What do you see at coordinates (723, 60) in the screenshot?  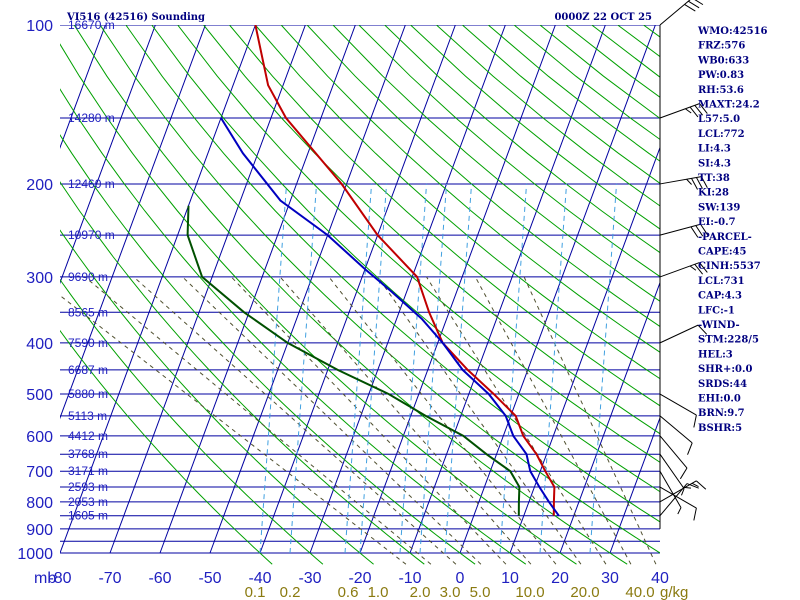 I see `sounding-index-item: WB0:633` at bounding box center [723, 60].